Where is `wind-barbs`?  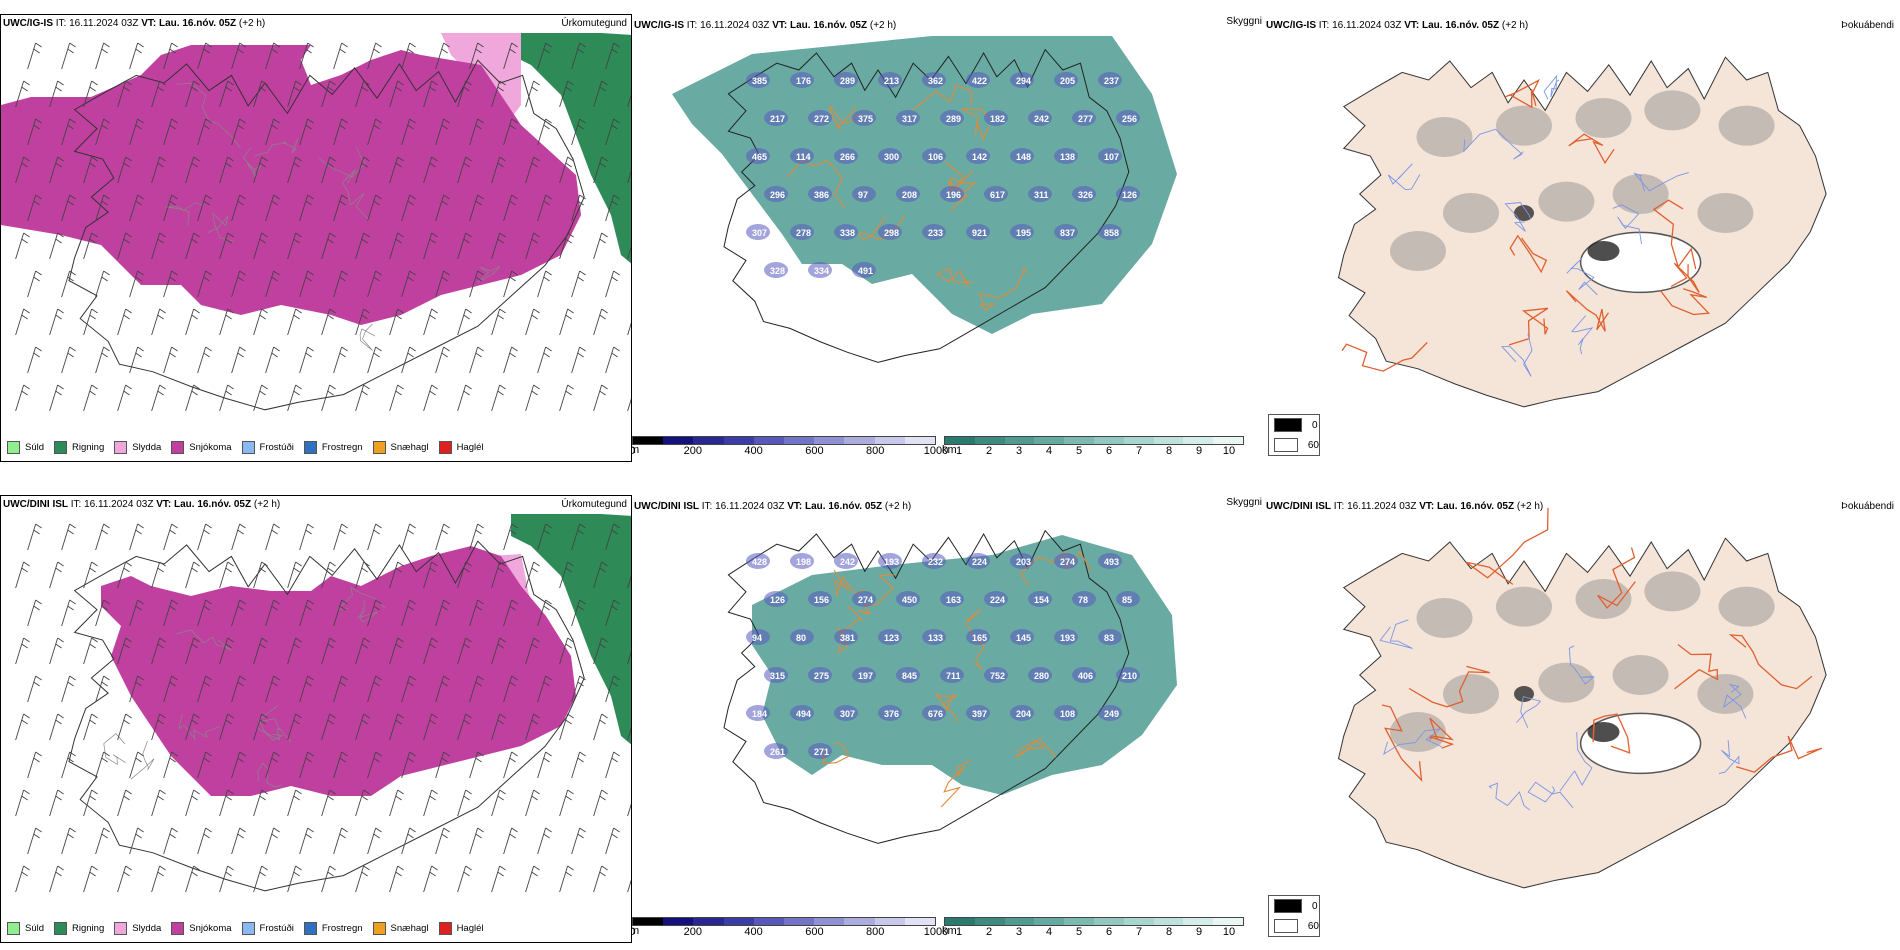 wind-barbs is located at coordinates (323, 227).